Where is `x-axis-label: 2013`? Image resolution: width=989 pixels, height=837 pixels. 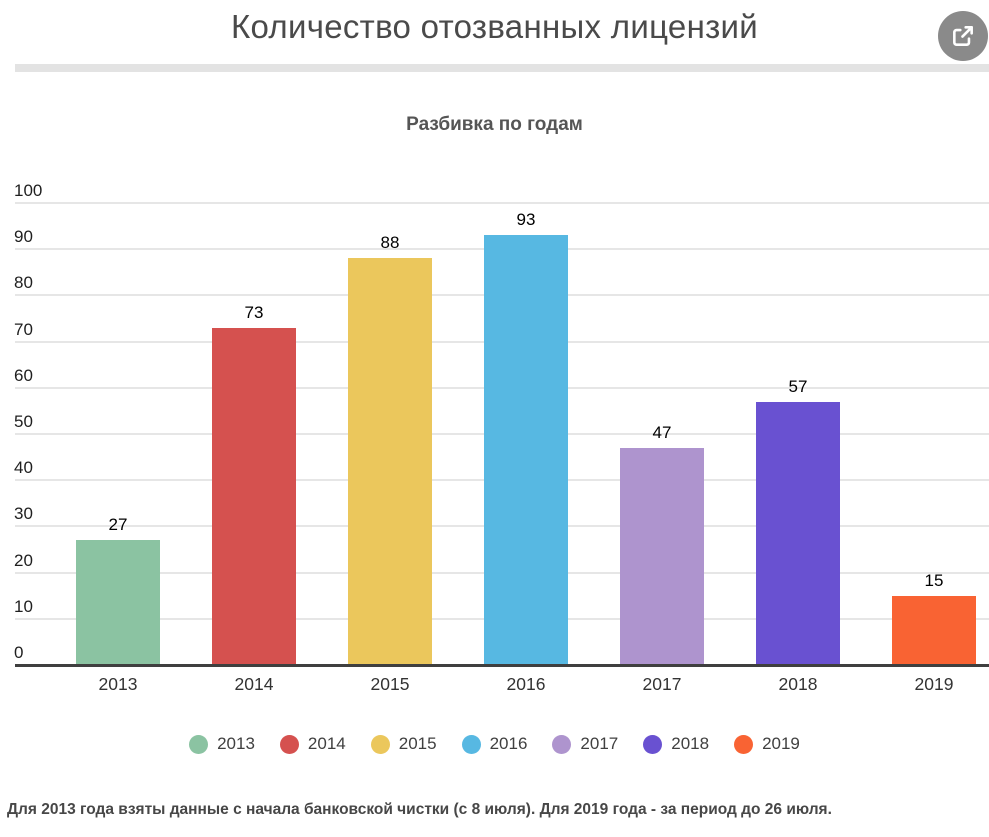
x-axis-label: 2013 is located at coordinates (118, 684).